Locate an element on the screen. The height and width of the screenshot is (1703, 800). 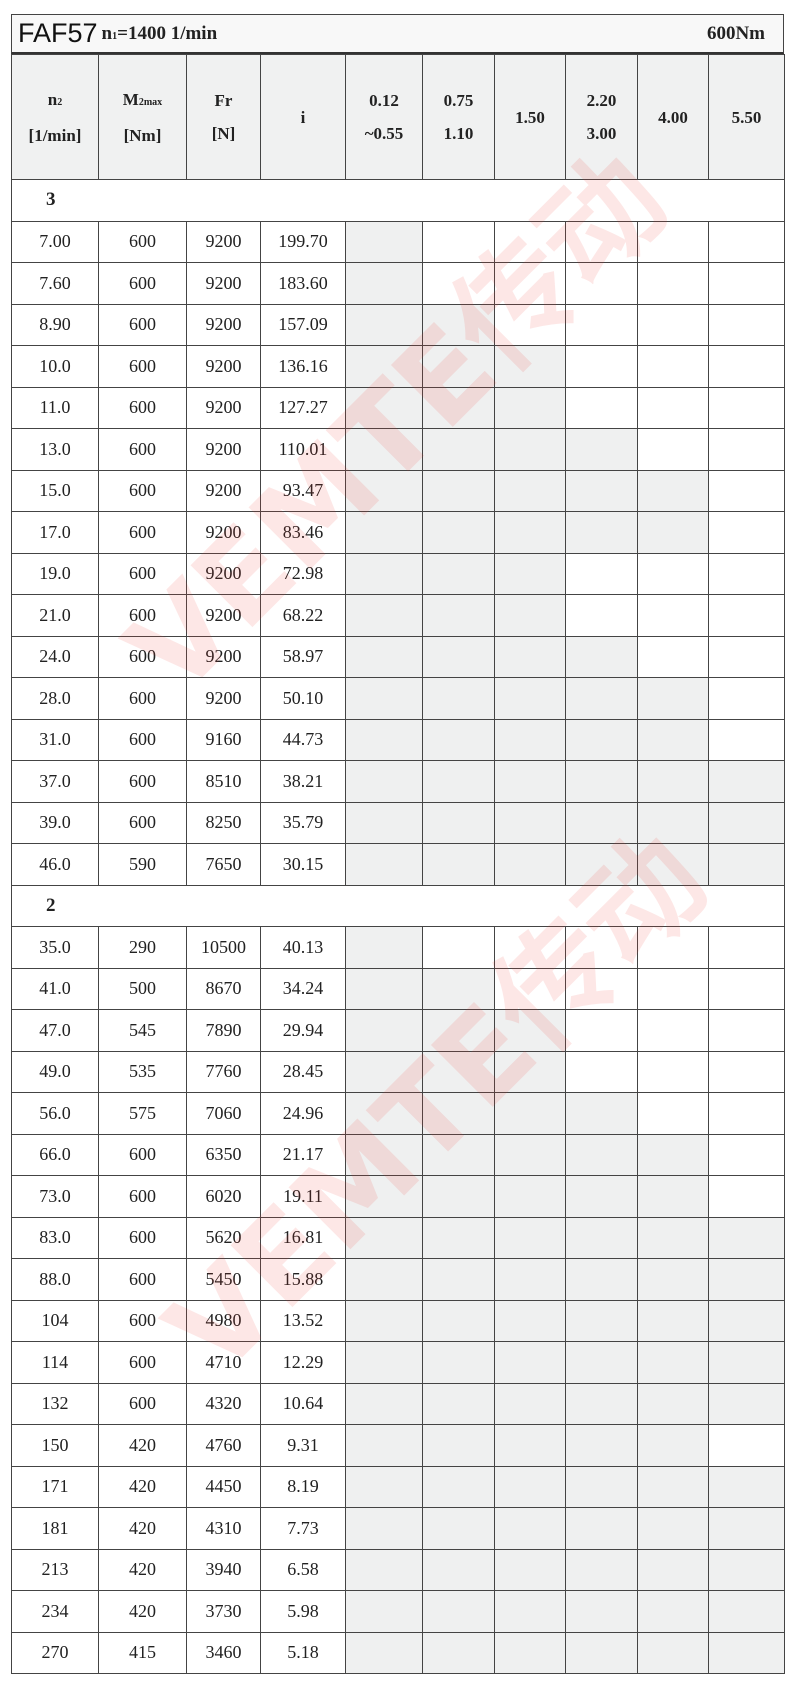
header-m2max: M2max [Nm] is located at coordinates (142, 117).